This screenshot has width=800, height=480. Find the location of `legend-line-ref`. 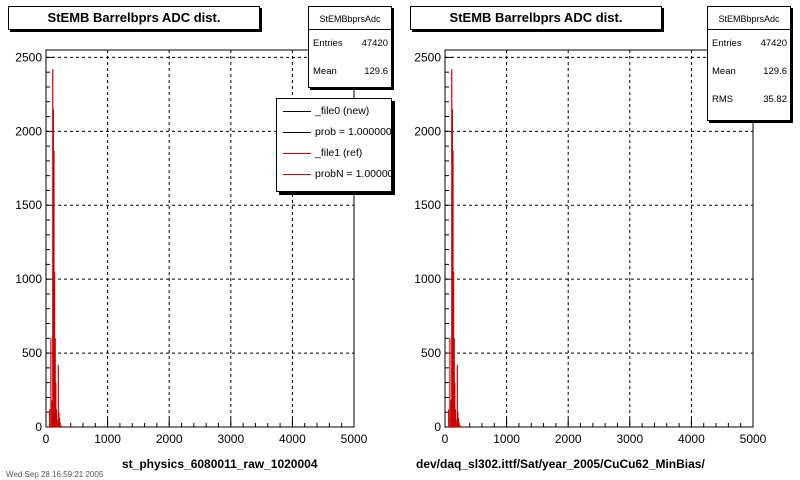

legend-line-ref is located at coordinates (297, 153).